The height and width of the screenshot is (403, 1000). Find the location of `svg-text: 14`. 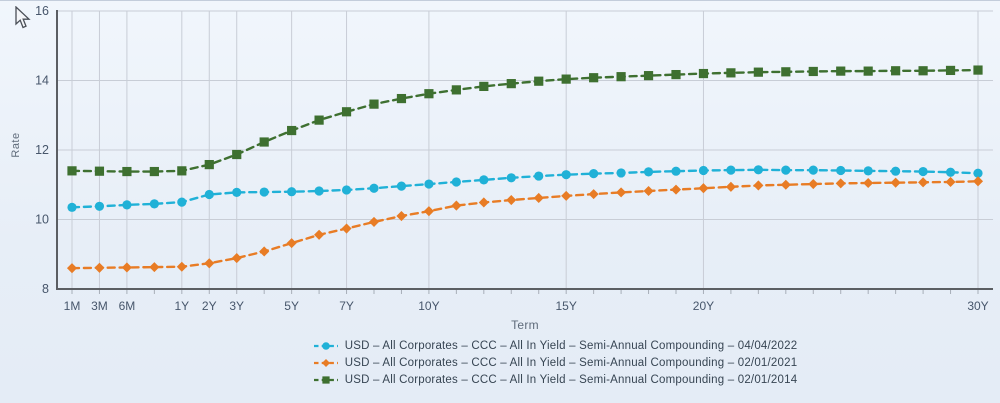

svg-text: 14 is located at coordinates (42, 81).